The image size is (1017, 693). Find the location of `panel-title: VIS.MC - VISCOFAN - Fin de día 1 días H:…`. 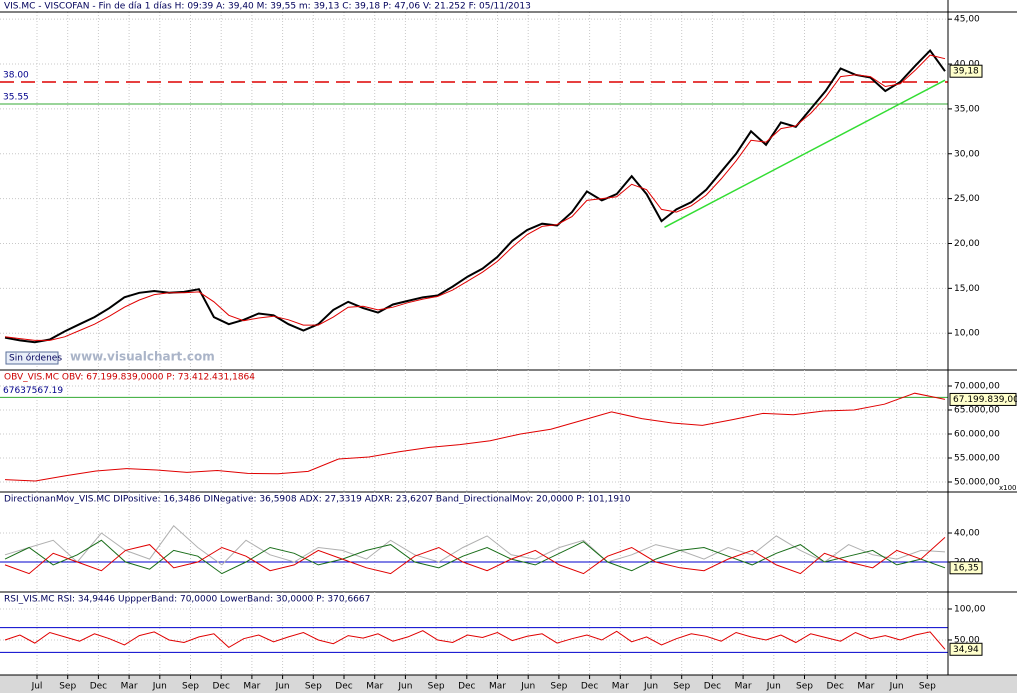

panel-title: VIS.MC - VISCOFAN - Fin de día 1 días H:… is located at coordinates (267, 7).